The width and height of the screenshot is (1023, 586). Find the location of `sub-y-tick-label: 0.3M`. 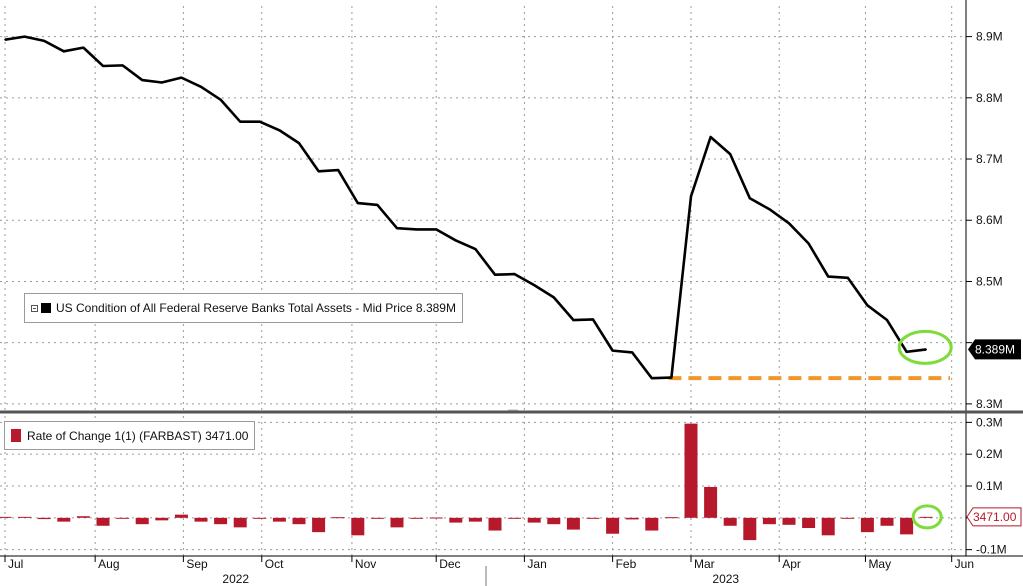

sub-y-tick-label: 0.3M is located at coordinates (989, 422).